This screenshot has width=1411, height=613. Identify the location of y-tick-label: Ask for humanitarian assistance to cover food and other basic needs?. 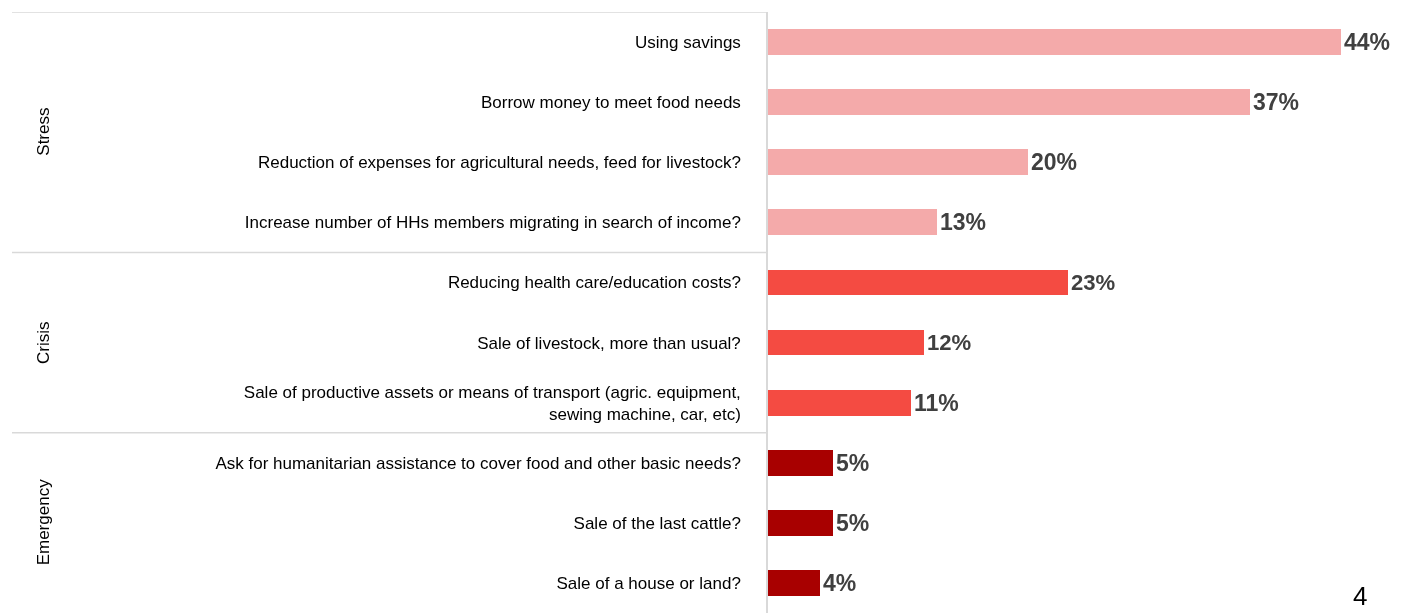
(478, 463).